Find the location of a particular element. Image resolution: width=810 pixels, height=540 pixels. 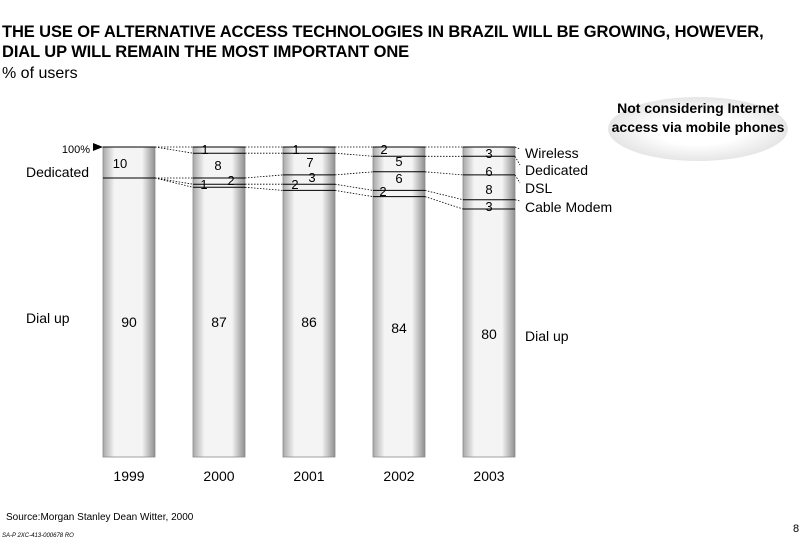

data-label-dsl: 6 is located at coordinates (398, 178).